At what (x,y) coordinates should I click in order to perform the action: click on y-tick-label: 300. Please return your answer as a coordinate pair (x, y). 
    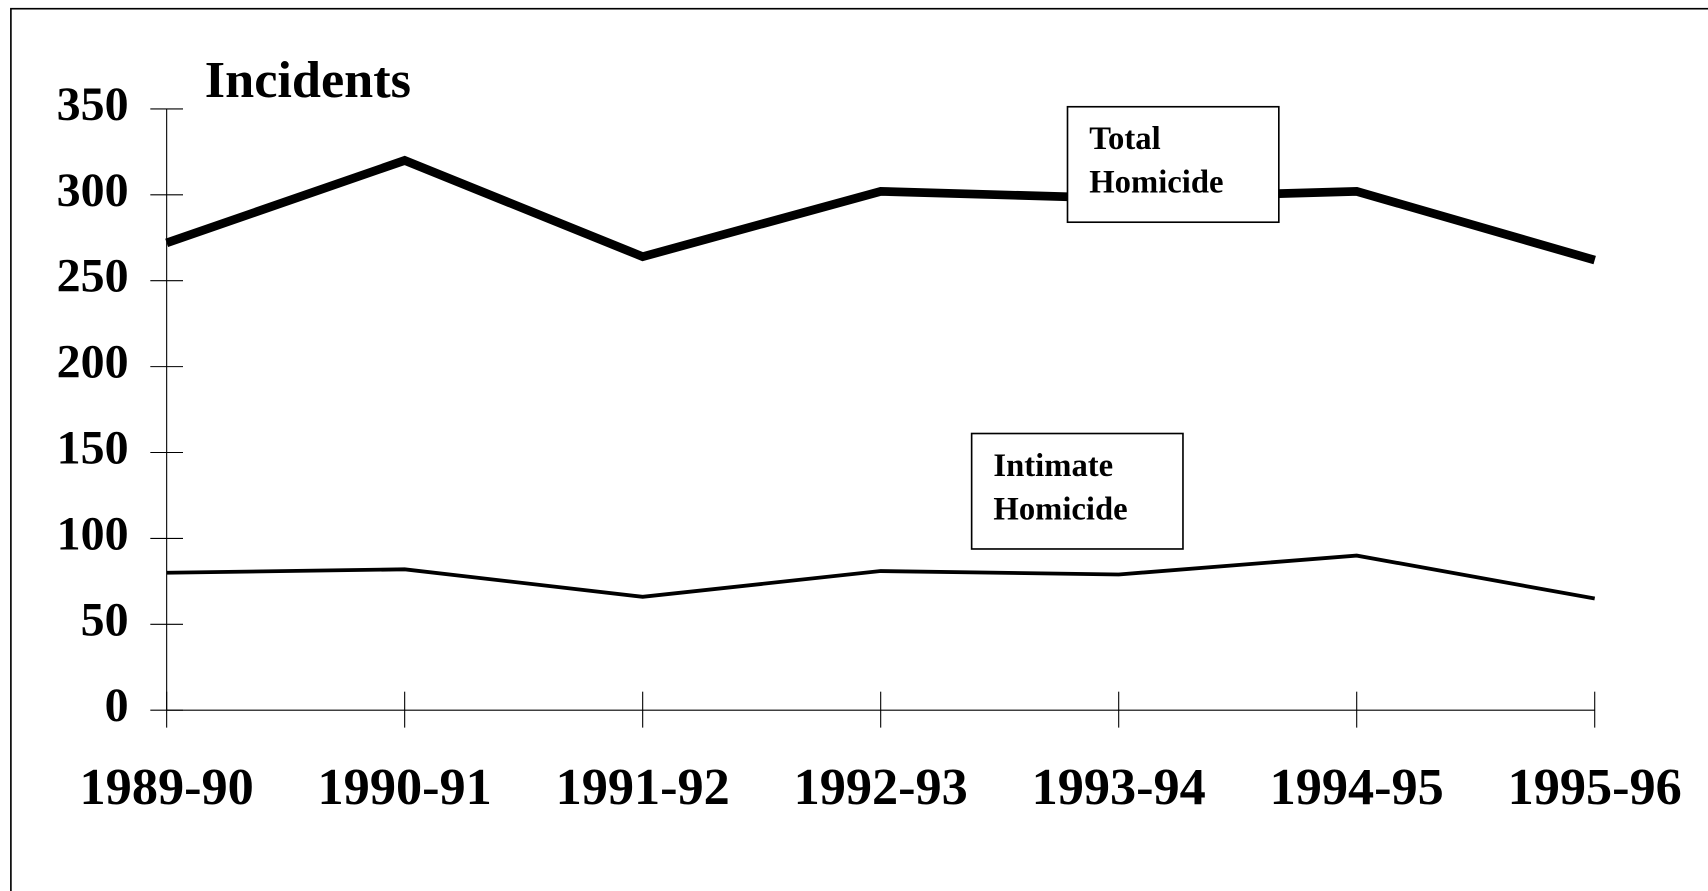
    Looking at the image, I should click on (93, 190).